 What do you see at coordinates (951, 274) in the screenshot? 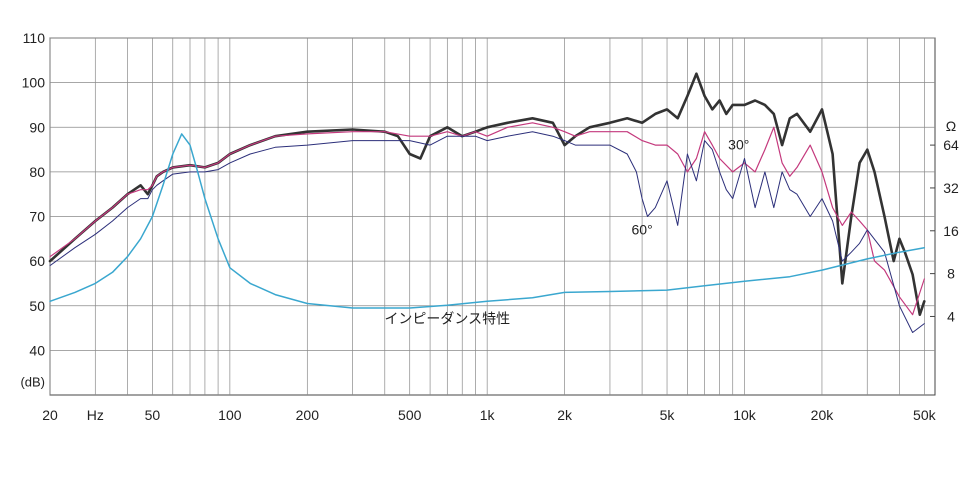
I see `right-tick-label: 8` at bounding box center [951, 274].